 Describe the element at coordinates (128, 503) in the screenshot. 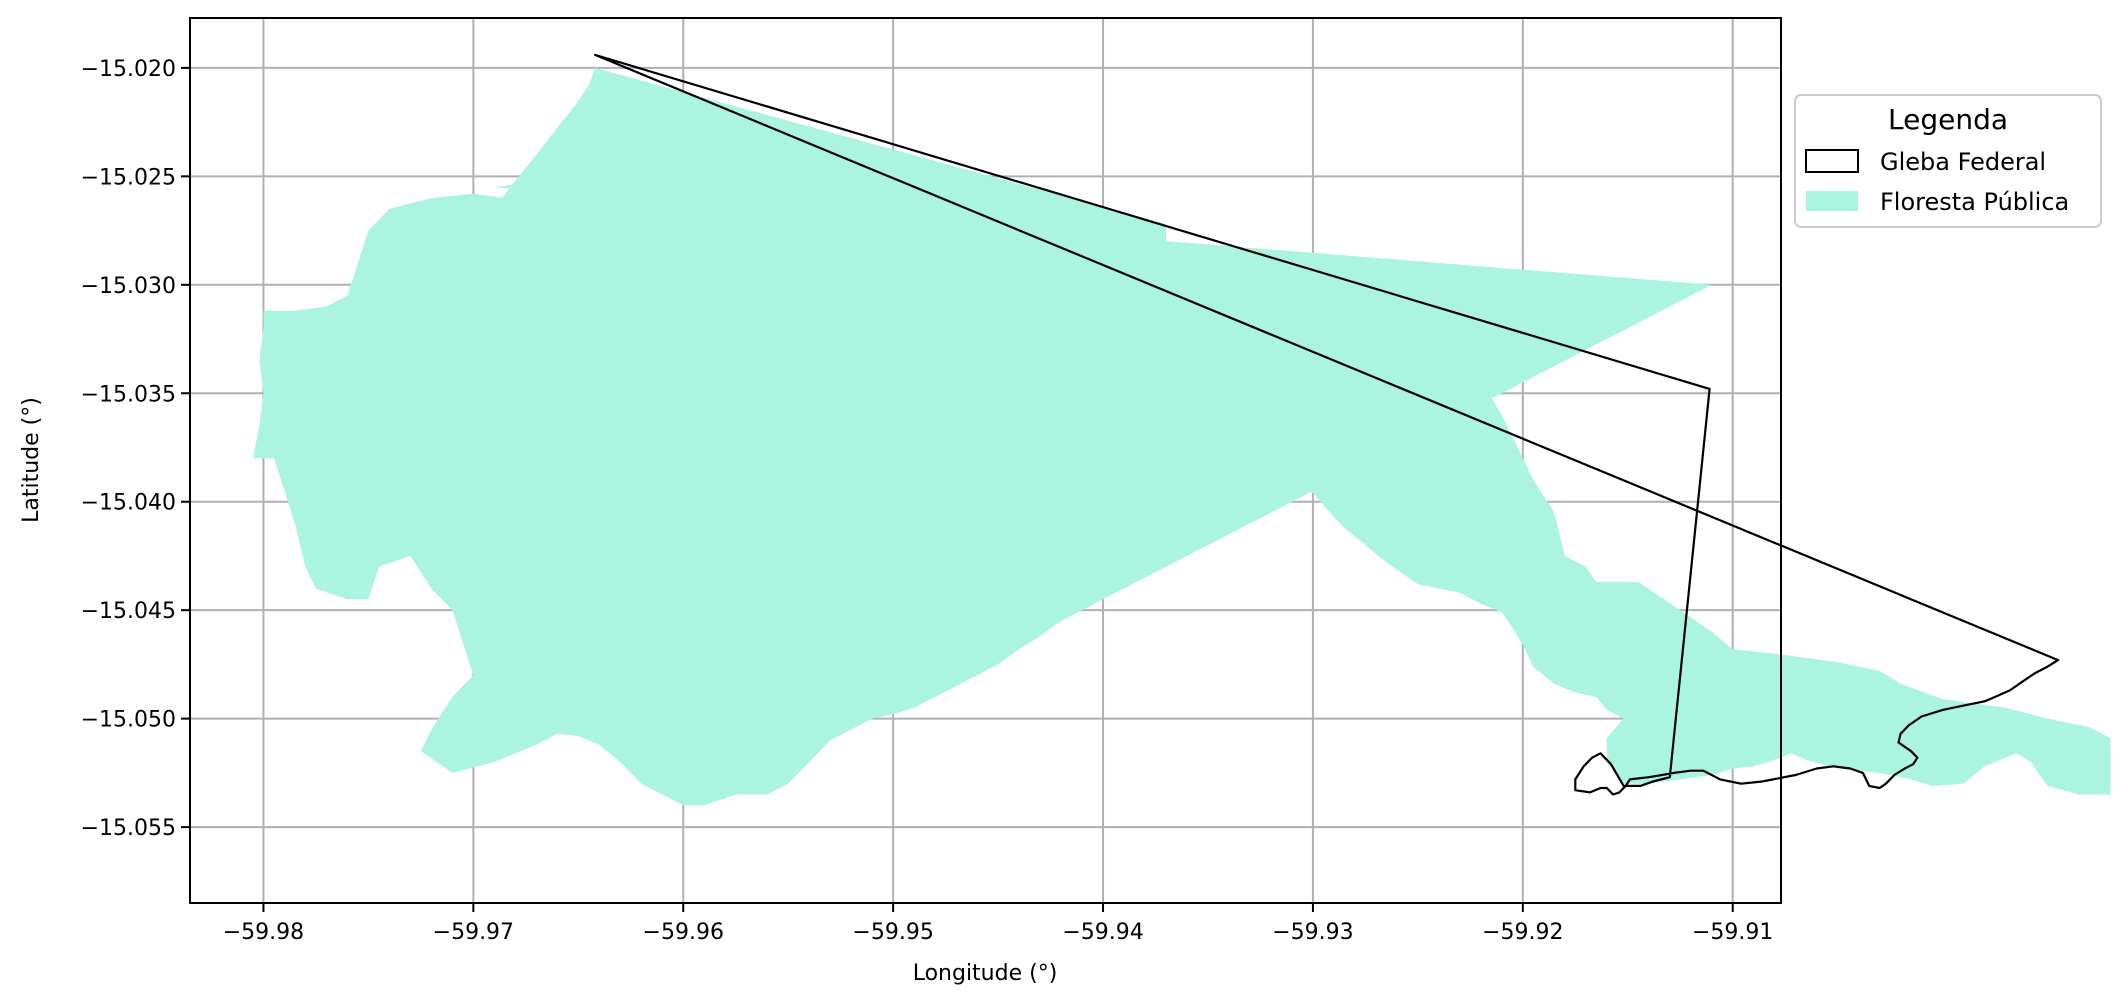

I see `y-tick-label-4: −15.040` at that location.